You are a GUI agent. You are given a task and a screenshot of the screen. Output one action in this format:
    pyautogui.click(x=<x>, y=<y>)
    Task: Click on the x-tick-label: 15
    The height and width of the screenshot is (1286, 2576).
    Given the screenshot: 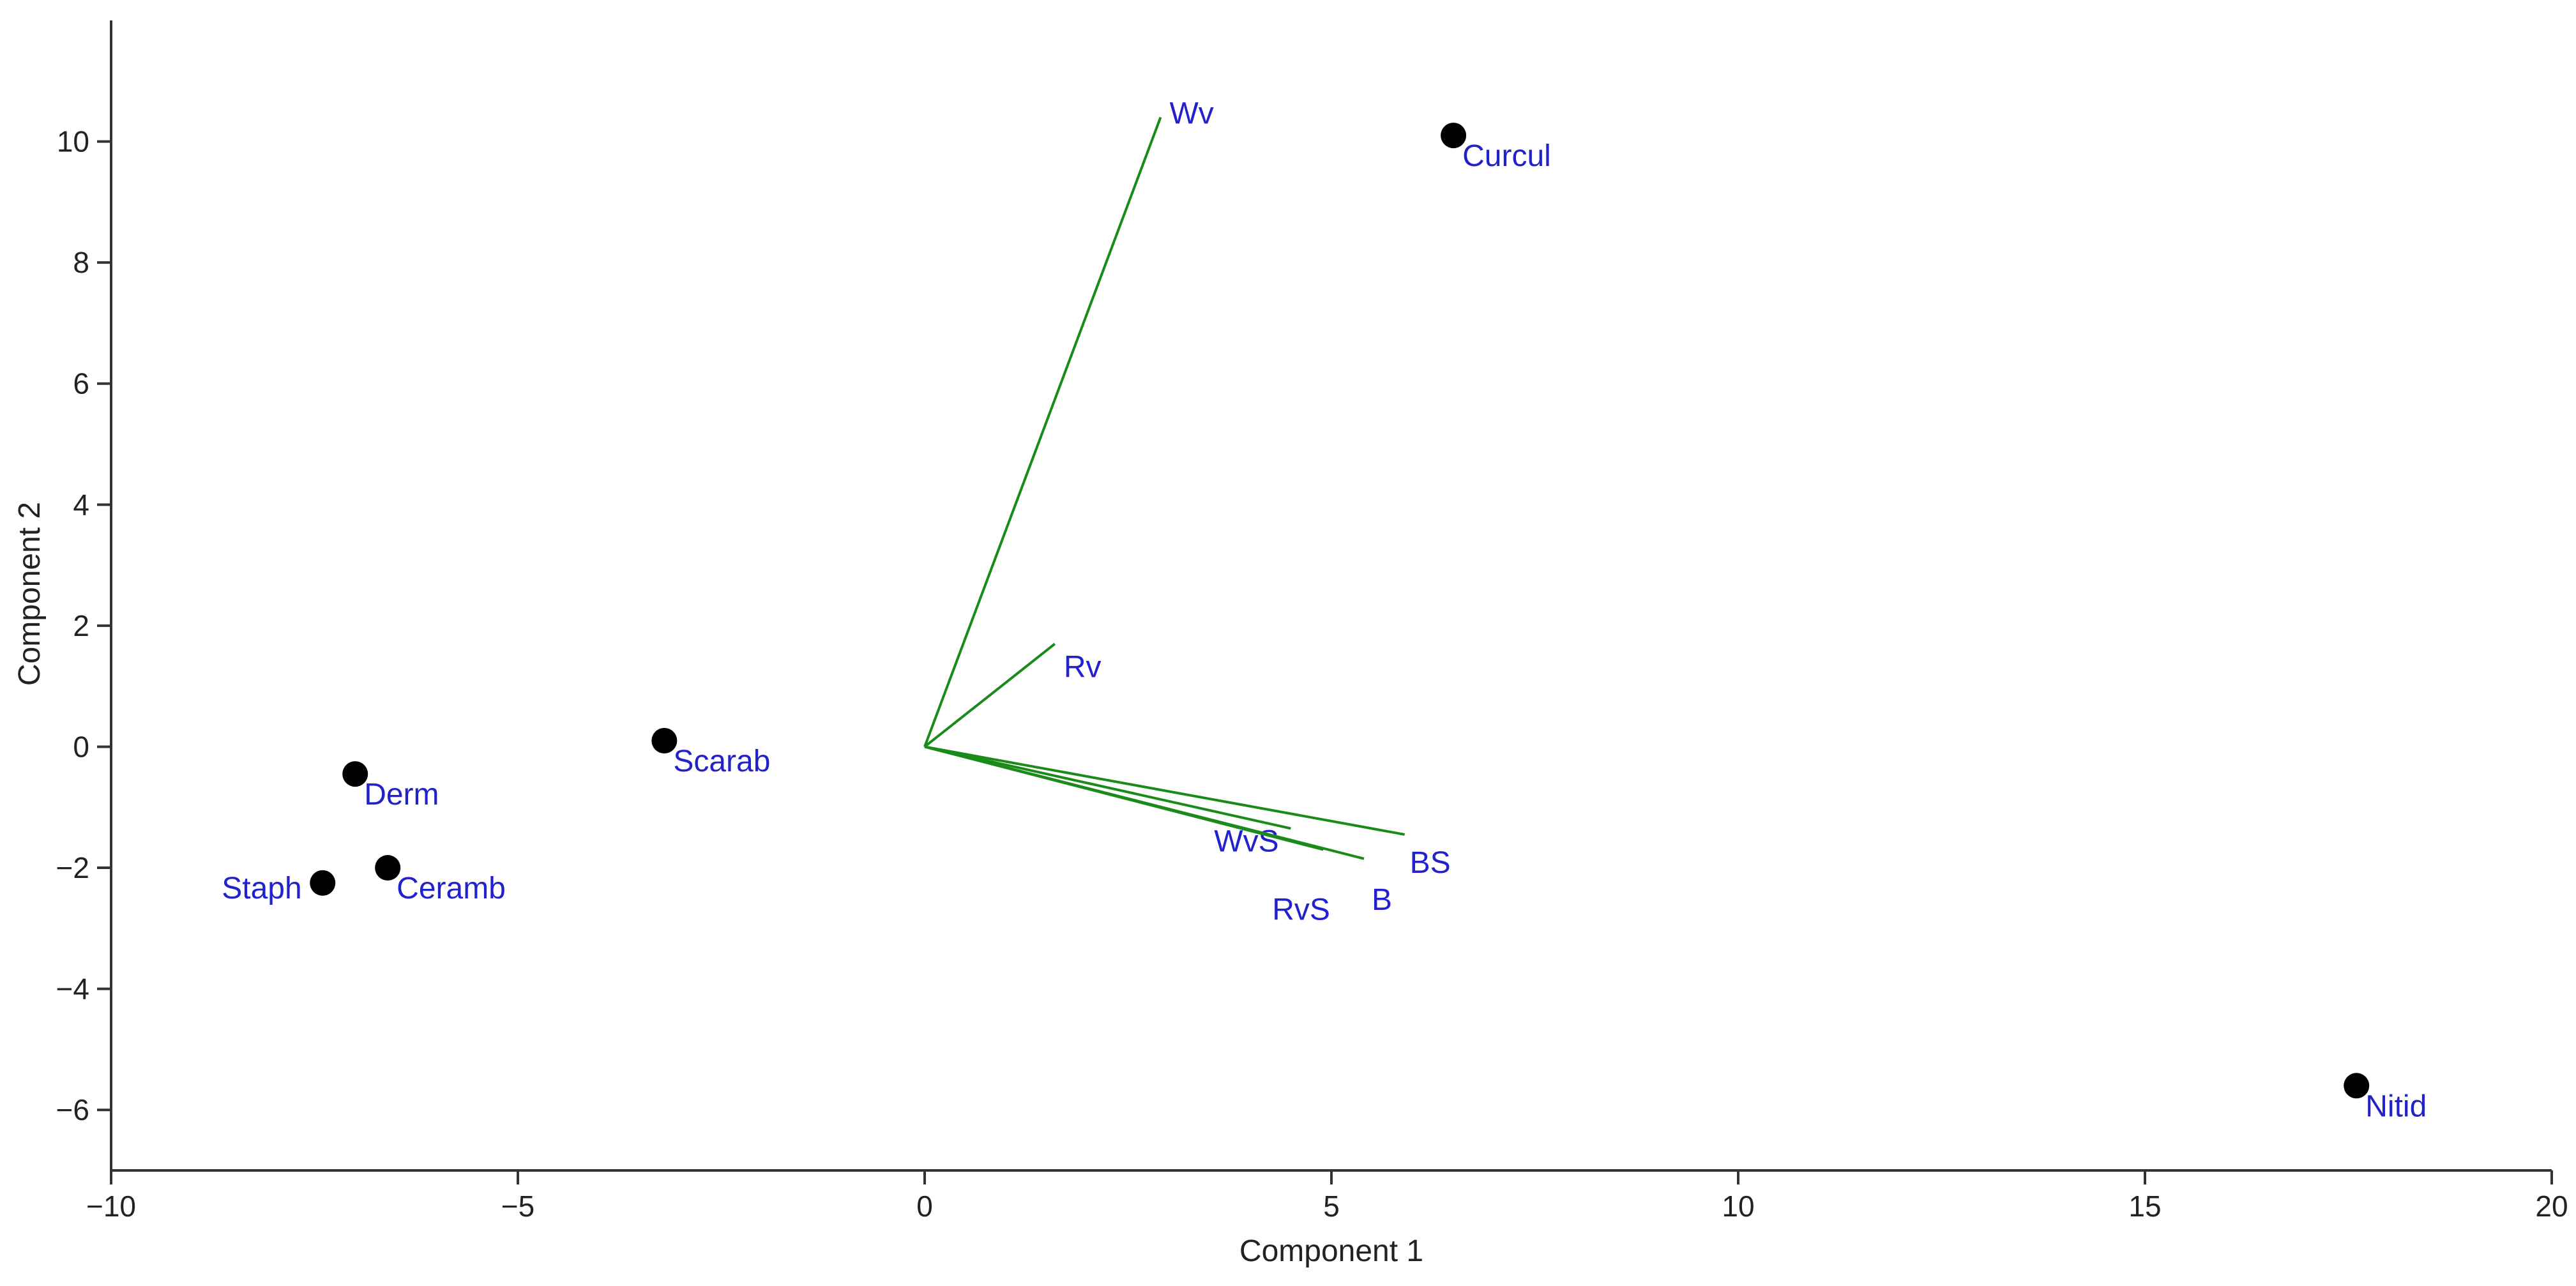 What is the action you would take?
    pyautogui.click(x=2144, y=1206)
    